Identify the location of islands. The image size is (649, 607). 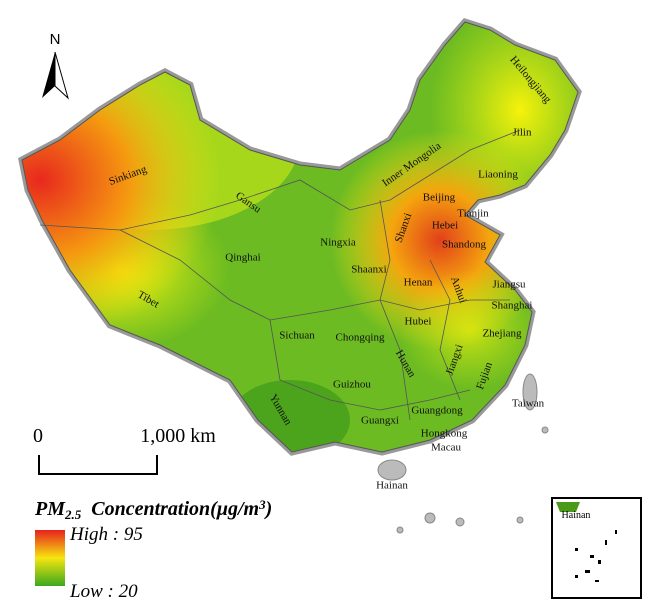
(463, 453).